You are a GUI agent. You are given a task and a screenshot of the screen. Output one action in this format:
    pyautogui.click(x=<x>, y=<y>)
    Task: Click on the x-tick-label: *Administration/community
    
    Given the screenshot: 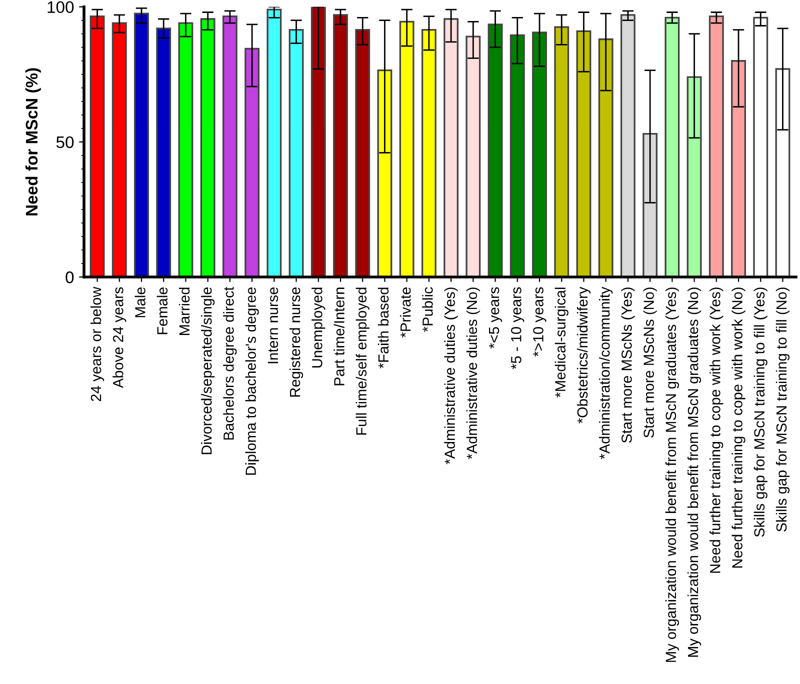 What is the action you would take?
    pyautogui.click(x=606, y=373)
    